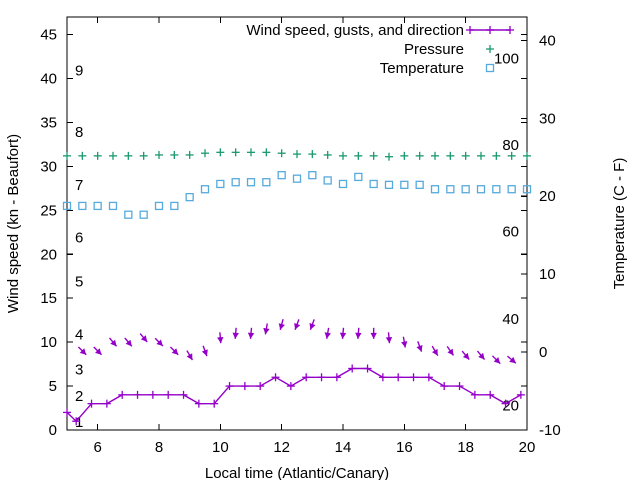 The height and width of the screenshot is (480, 640). Describe the element at coordinates (527, 447) in the screenshot. I see `x-tick-label-7: 20` at that location.